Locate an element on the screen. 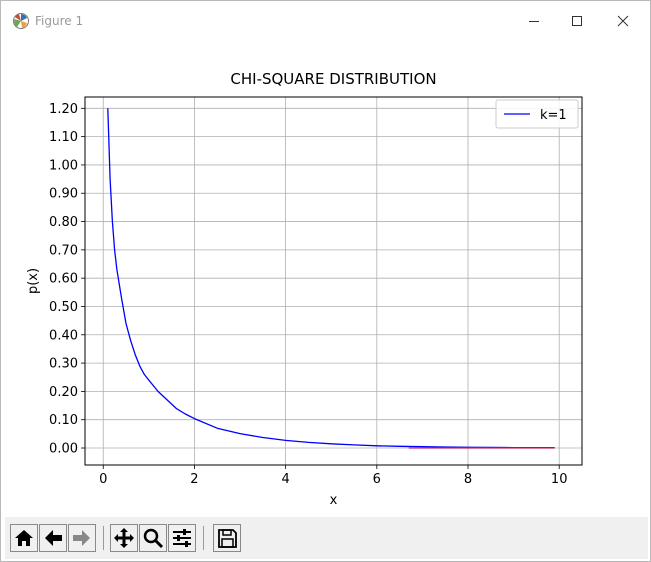  maximize-button is located at coordinates (577, 21).